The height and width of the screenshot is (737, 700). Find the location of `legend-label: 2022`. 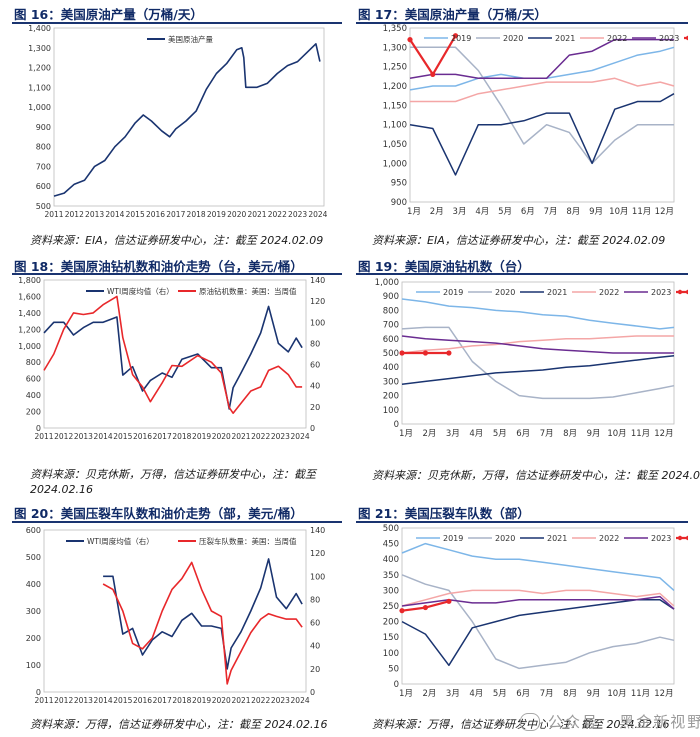

legend-label: 2022 is located at coordinates (609, 538).